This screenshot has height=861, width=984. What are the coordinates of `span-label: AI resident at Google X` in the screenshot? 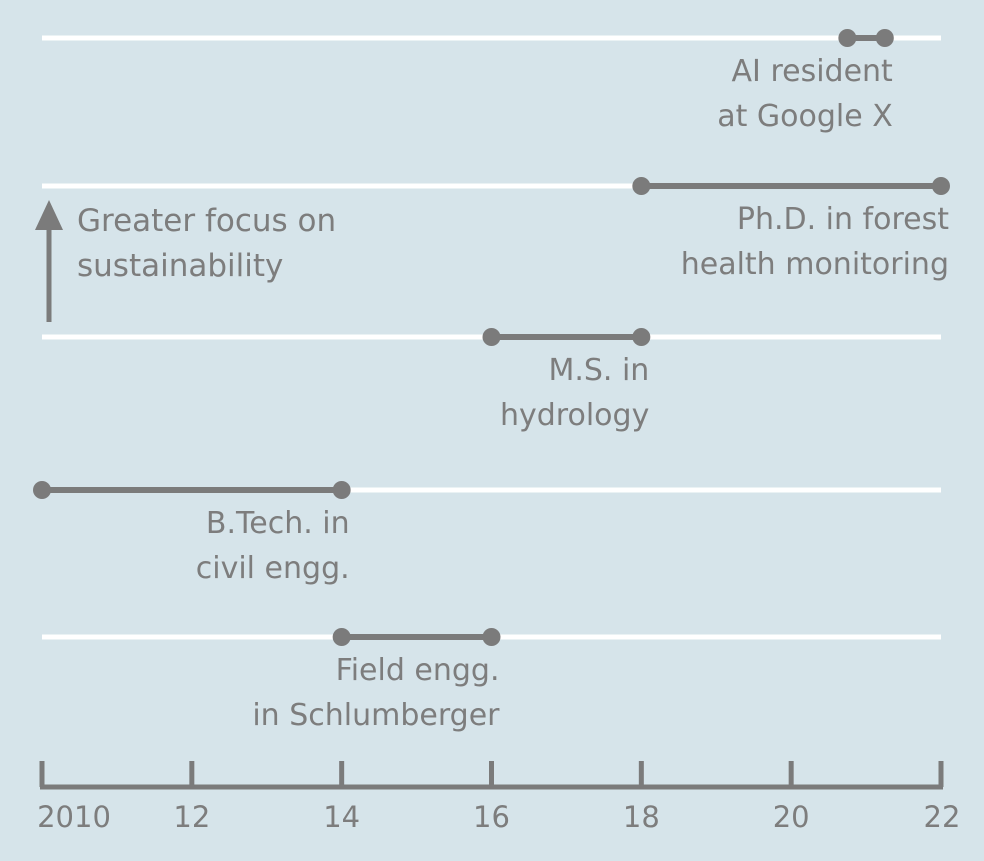 It's located at (805, 94).